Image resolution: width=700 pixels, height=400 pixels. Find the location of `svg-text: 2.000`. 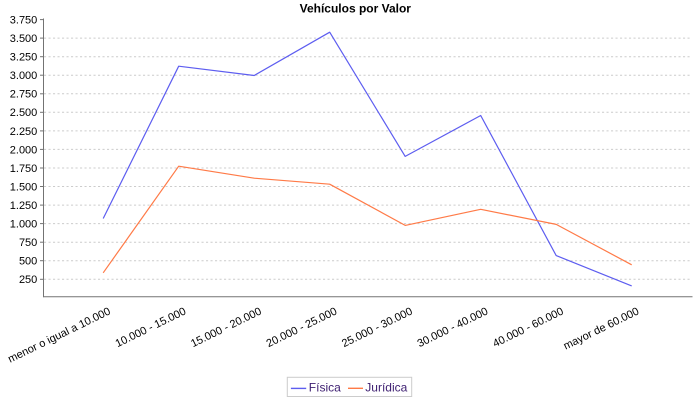

svg-text: 2.000 is located at coordinates (24, 150).